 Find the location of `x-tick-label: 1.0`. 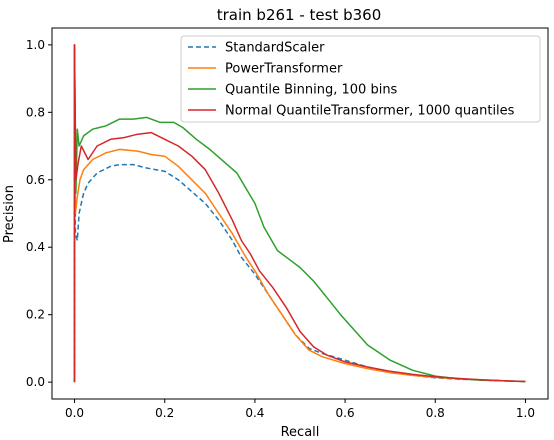

x-tick-label: 1.0 is located at coordinates (525, 413).